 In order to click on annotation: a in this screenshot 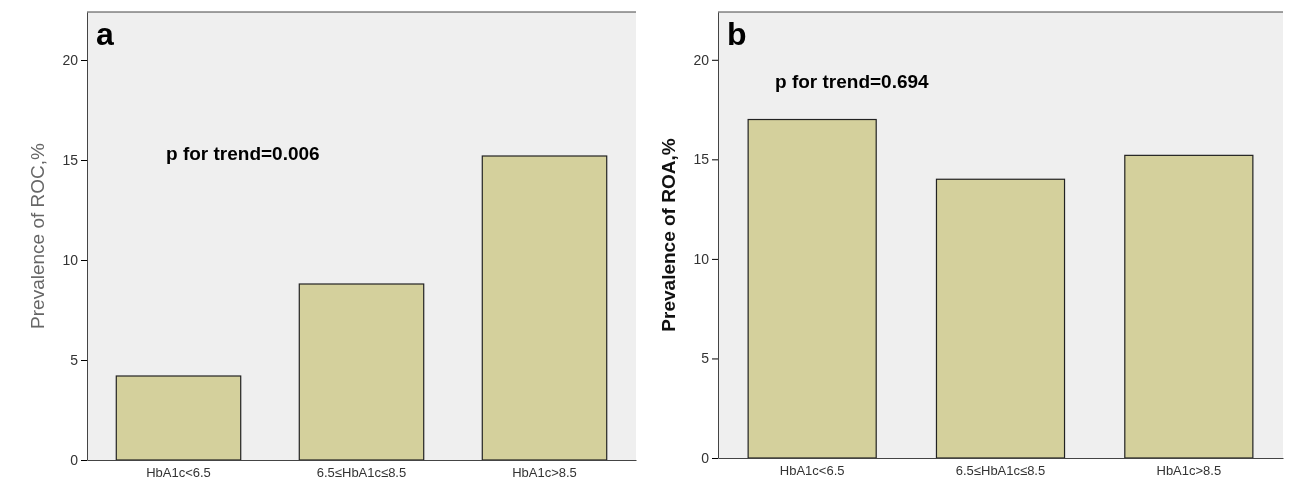, I will do `click(105, 34)`.